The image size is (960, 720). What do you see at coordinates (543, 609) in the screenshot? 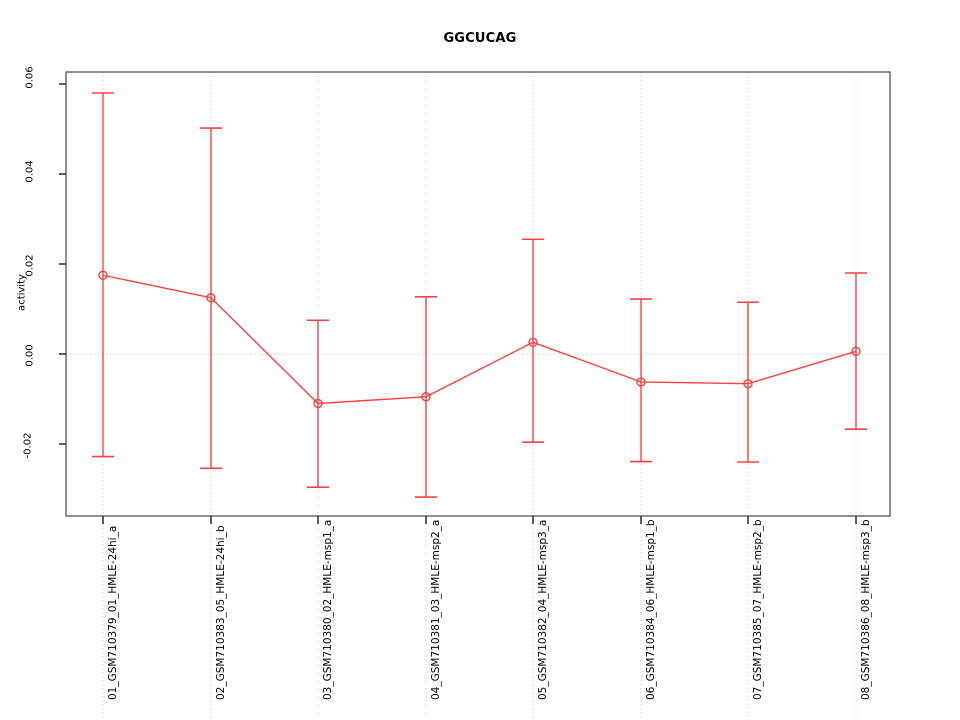
I see `x-tick-label-5: 05_GSM710382_04_HMLE-msp3_a` at bounding box center [543, 609].